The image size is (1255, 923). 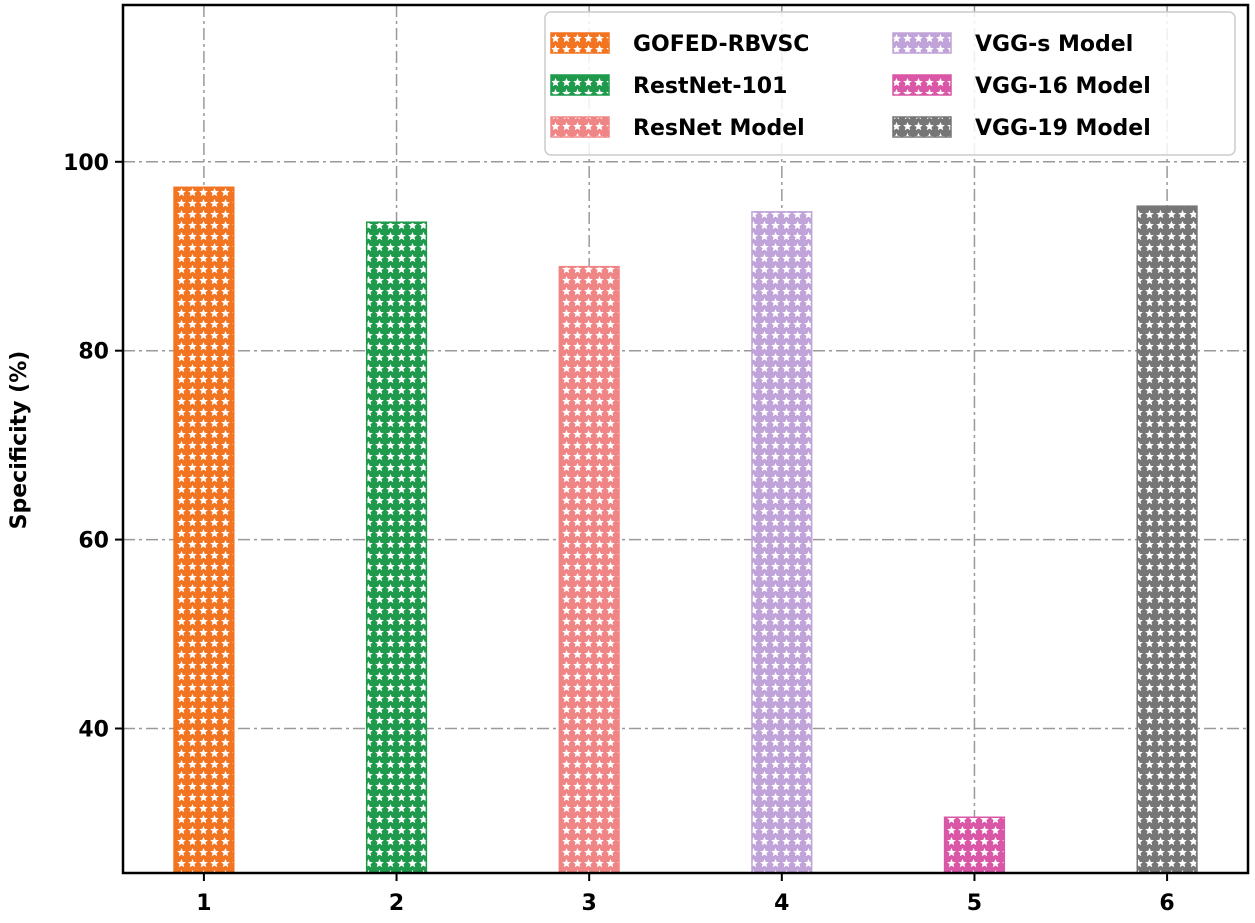 I want to click on legend-label: GOFED-RBVSC, so click(x=721, y=44).